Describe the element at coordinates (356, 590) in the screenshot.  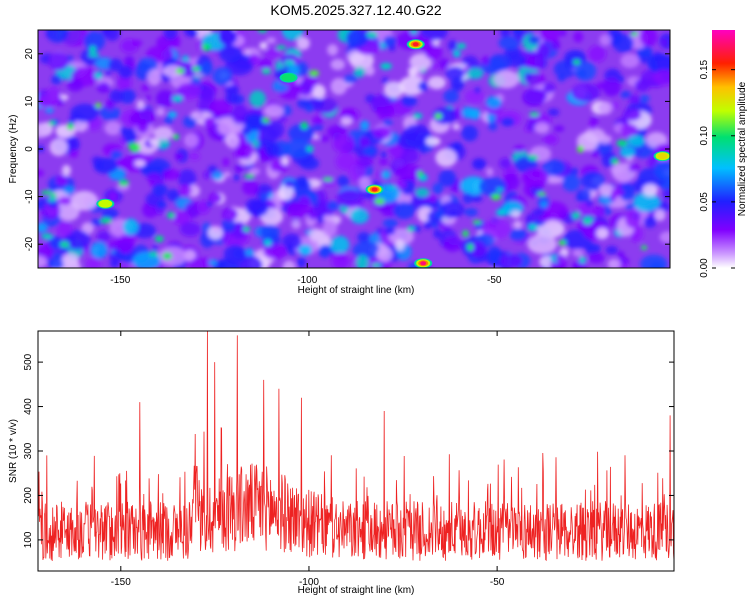
I see `snr-x-axis-label: Height of straight line (km)` at that location.